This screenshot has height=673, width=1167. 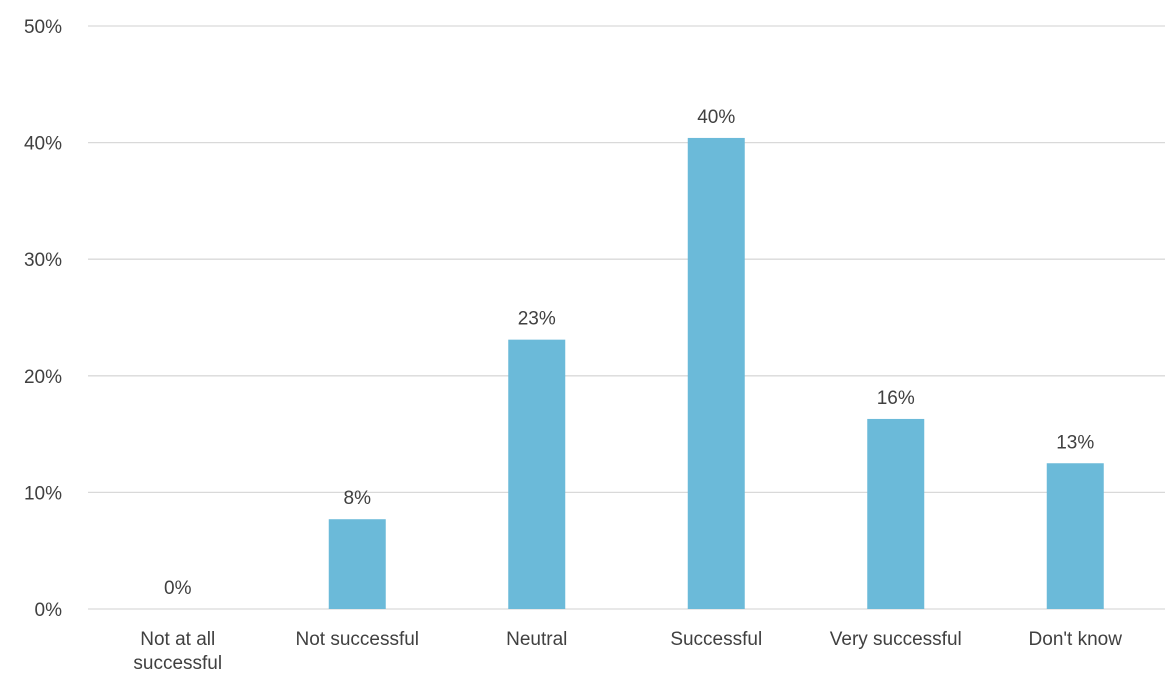 What do you see at coordinates (896, 639) in the screenshot?
I see `x-tick-label: Very successful` at bounding box center [896, 639].